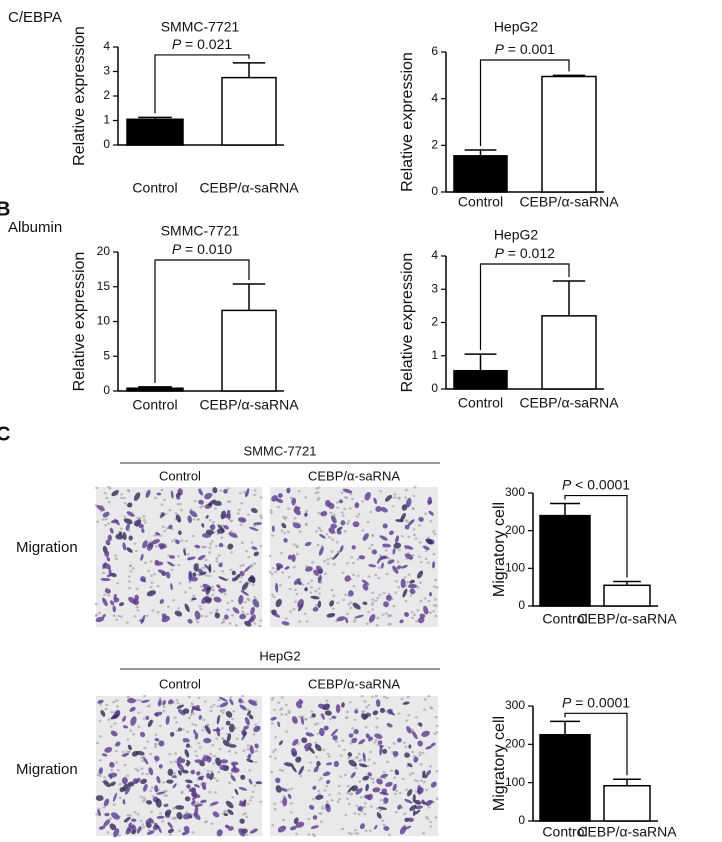  Describe the element at coordinates (279, 655) in the screenshot. I see `image-group-title: HepG2` at that location.